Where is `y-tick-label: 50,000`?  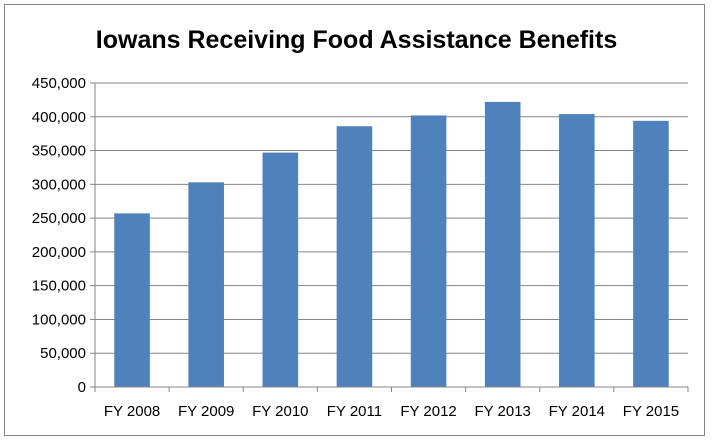
y-tick-label: 50,000 is located at coordinates (63, 353).